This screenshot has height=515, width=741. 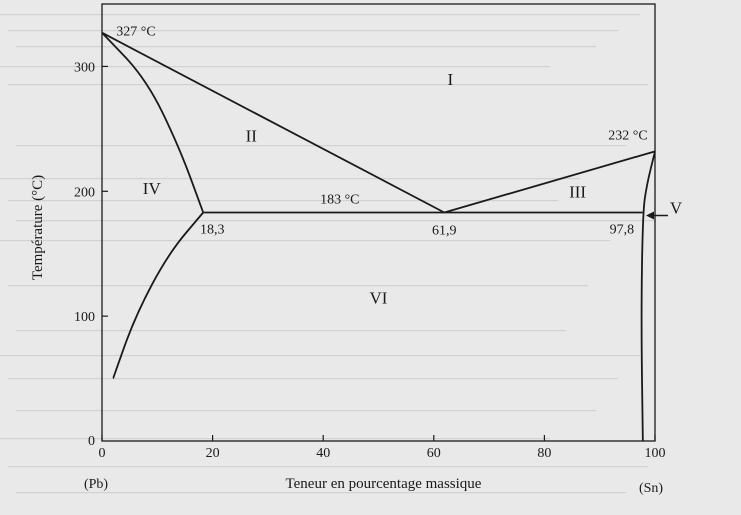 I want to click on x-end-label-right: (Sn), so click(x=651, y=488).